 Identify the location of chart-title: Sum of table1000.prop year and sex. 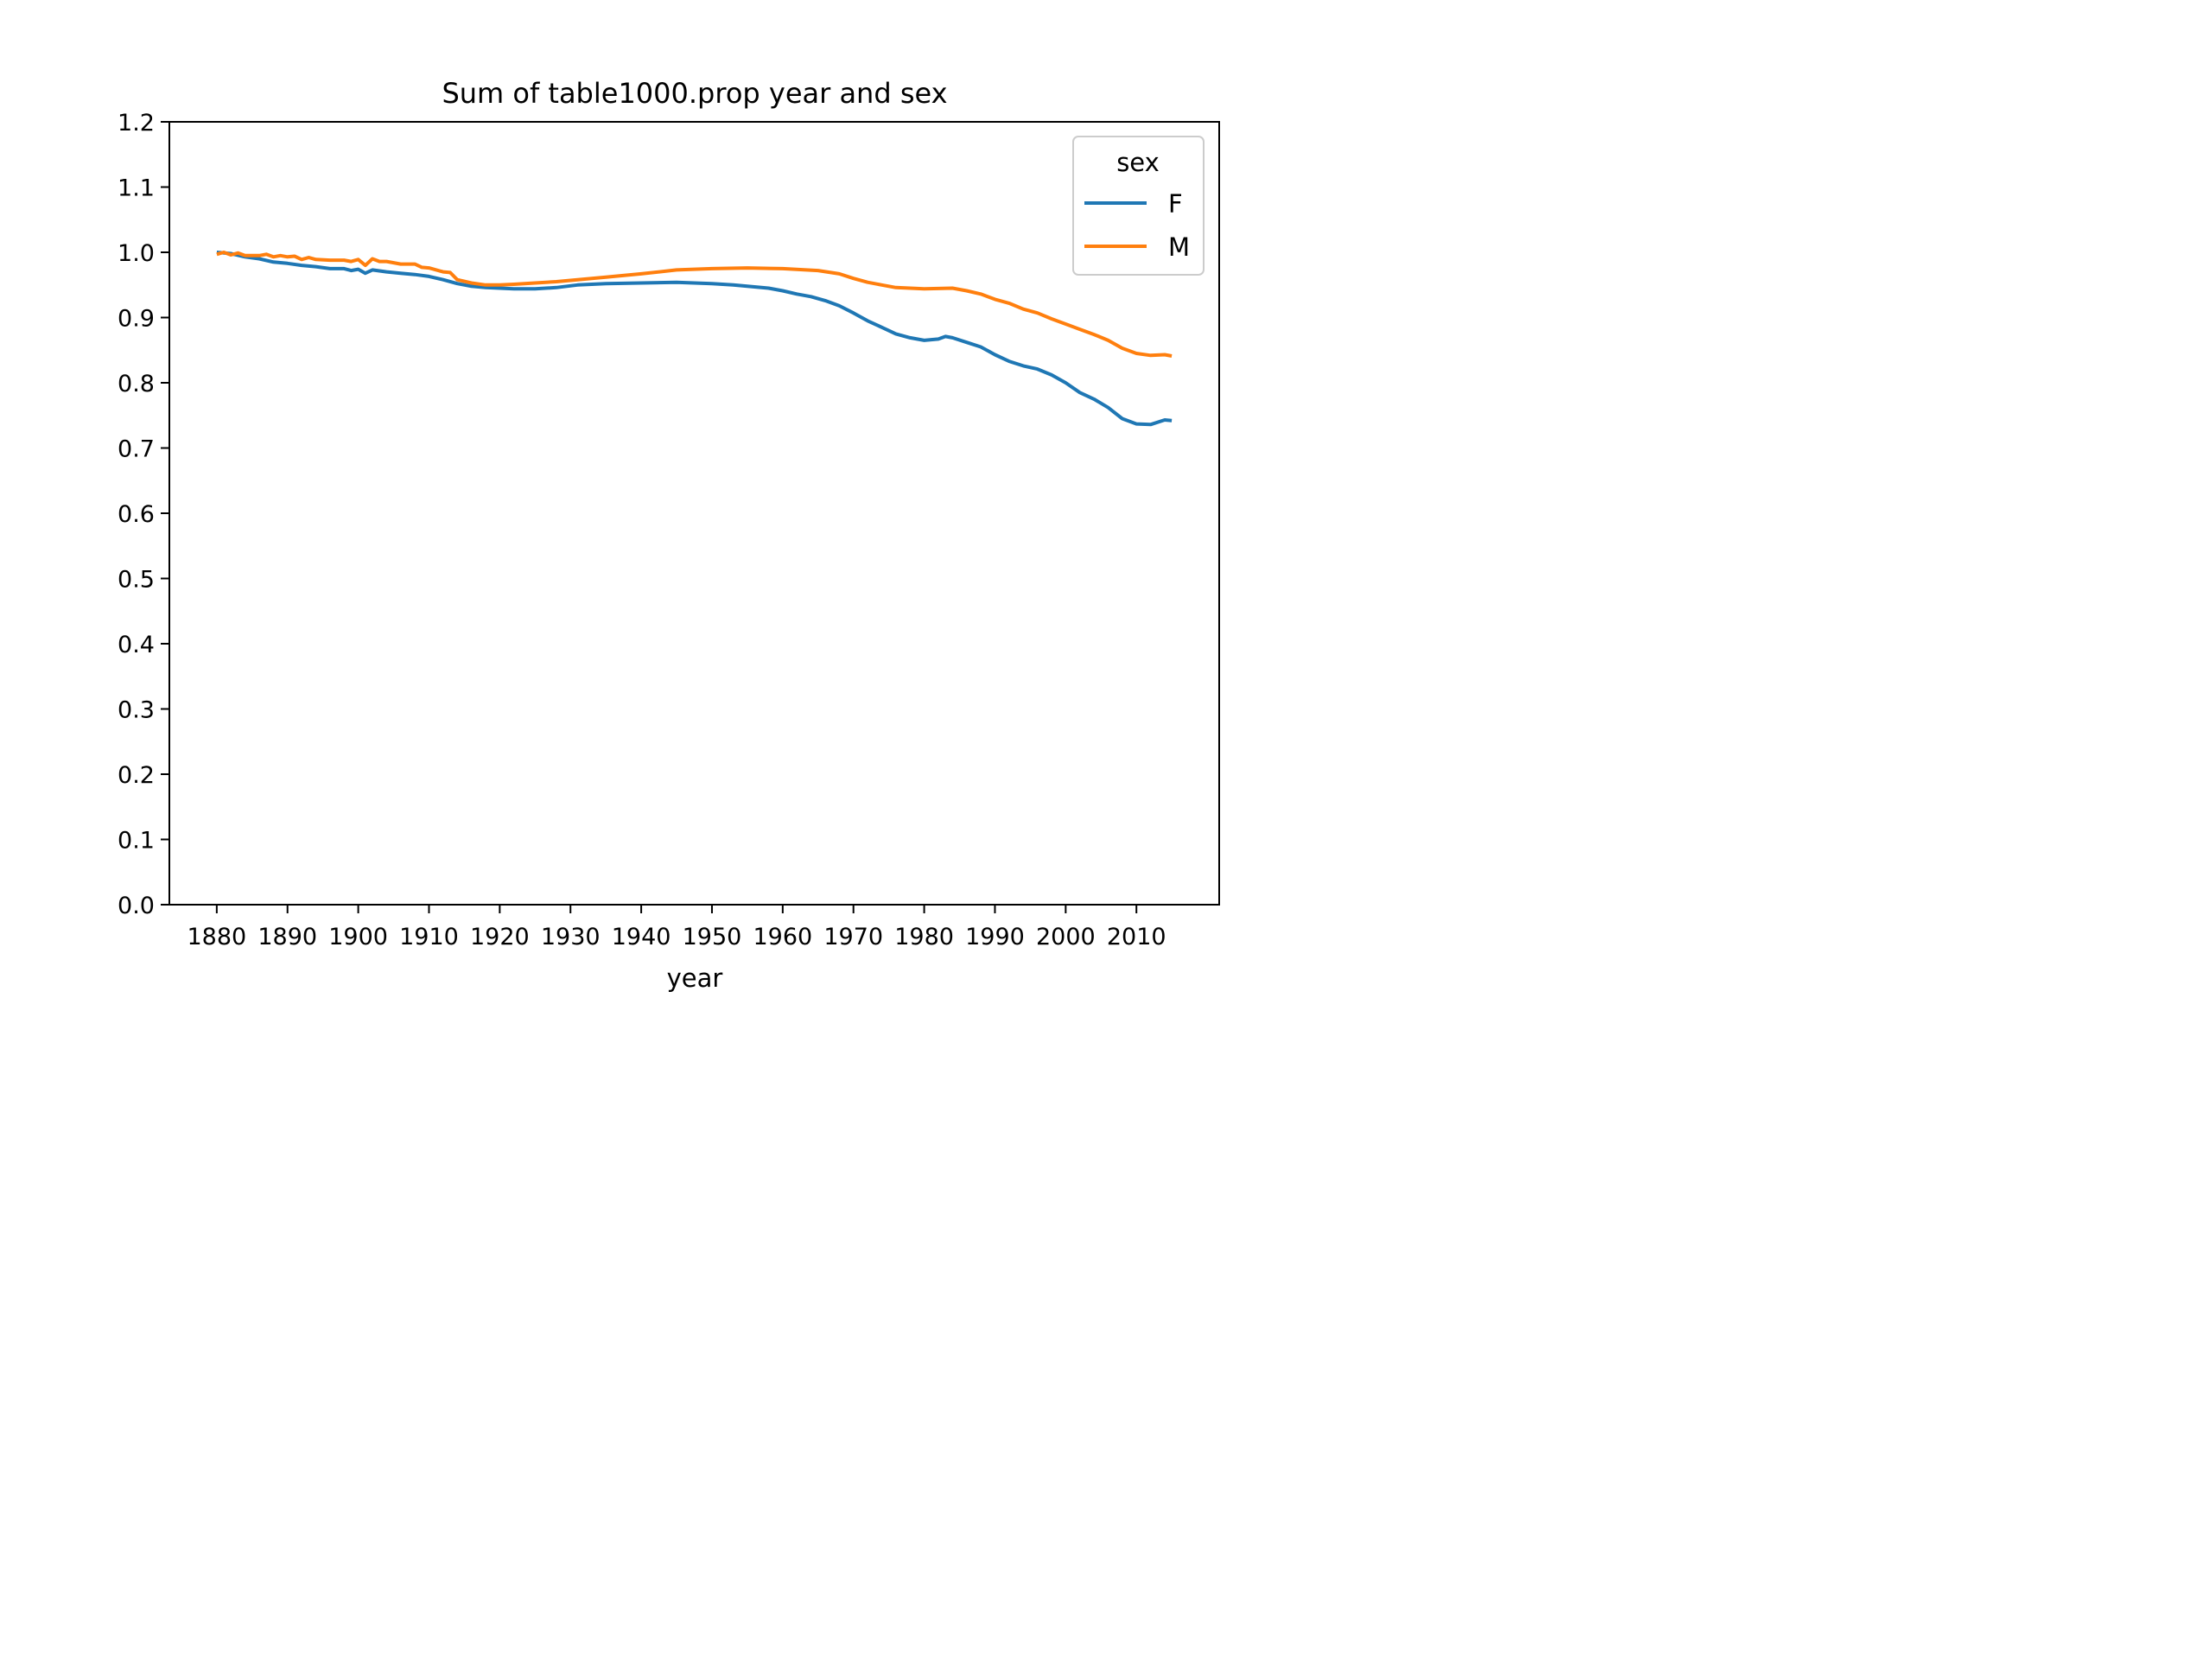
(694, 93).